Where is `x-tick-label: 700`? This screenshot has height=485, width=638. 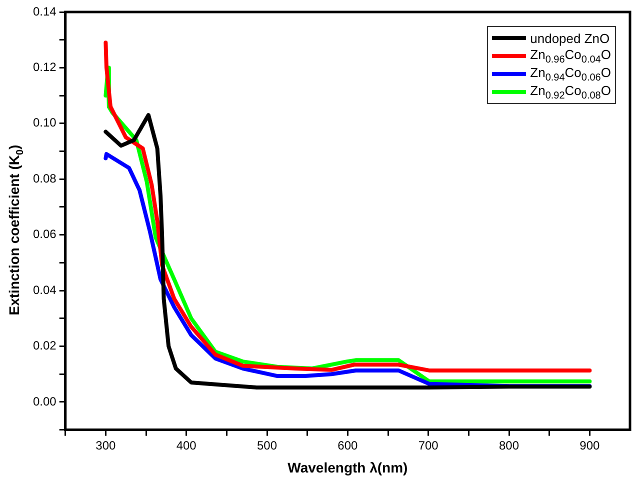 x-tick-label: 700 is located at coordinates (428, 445).